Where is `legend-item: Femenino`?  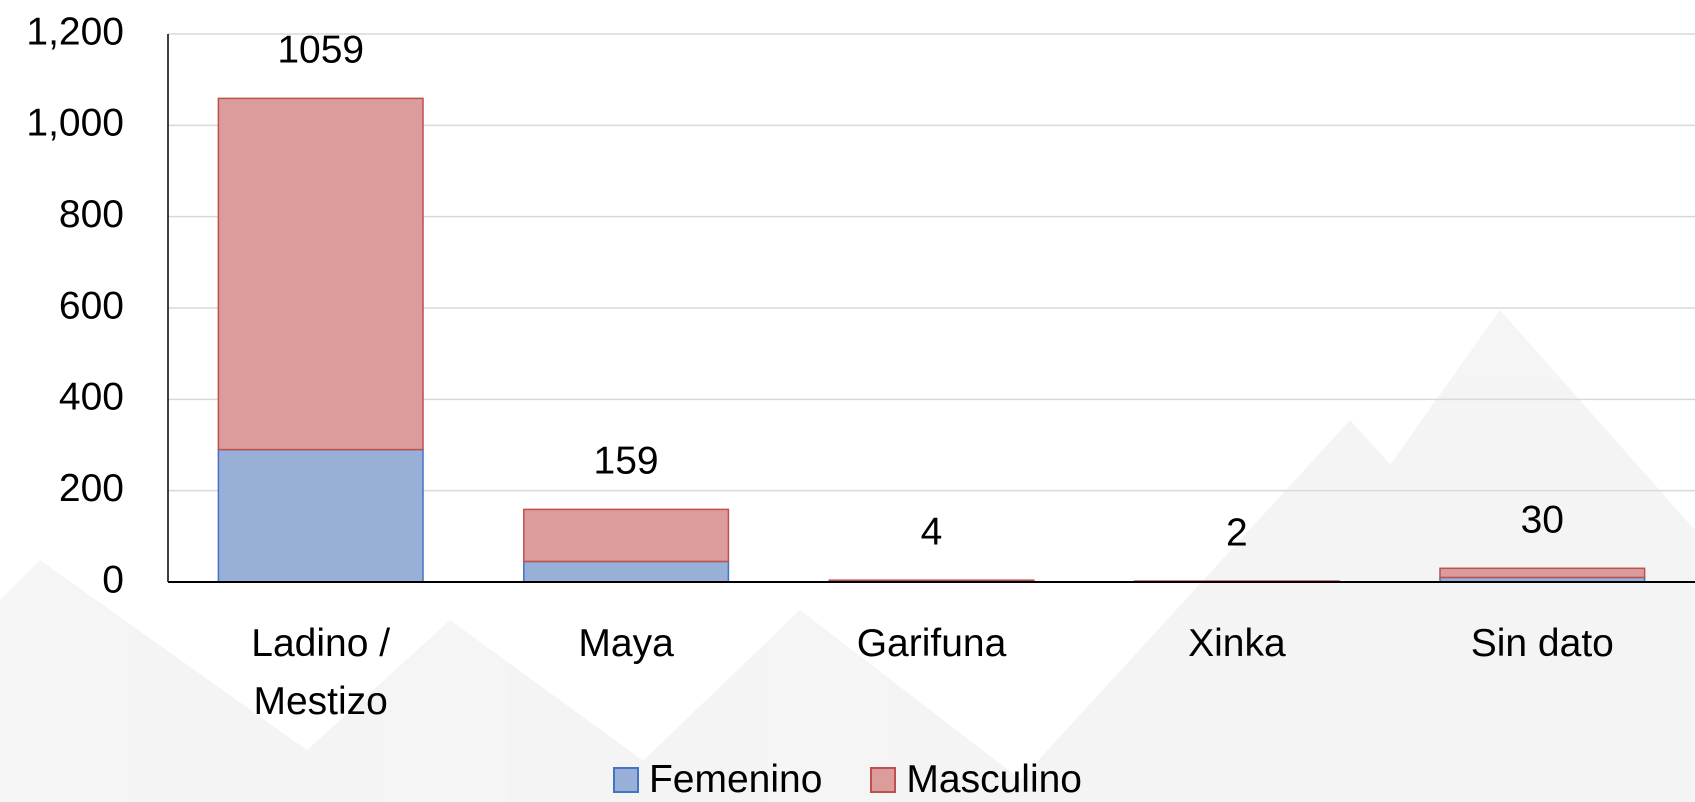 legend-item: Femenino is located at coordinates (717, 780).